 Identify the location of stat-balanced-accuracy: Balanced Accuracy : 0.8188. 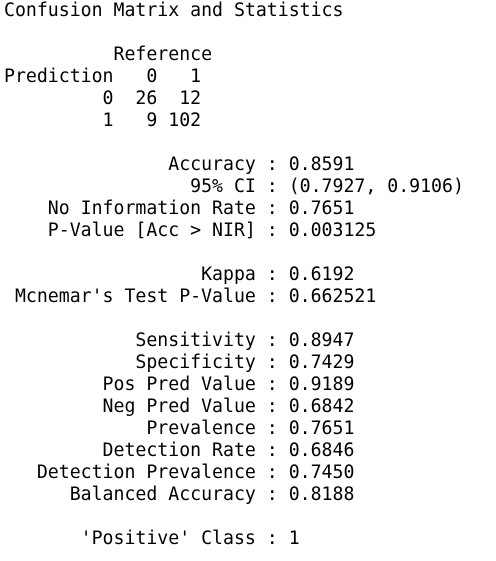
(179, 494).